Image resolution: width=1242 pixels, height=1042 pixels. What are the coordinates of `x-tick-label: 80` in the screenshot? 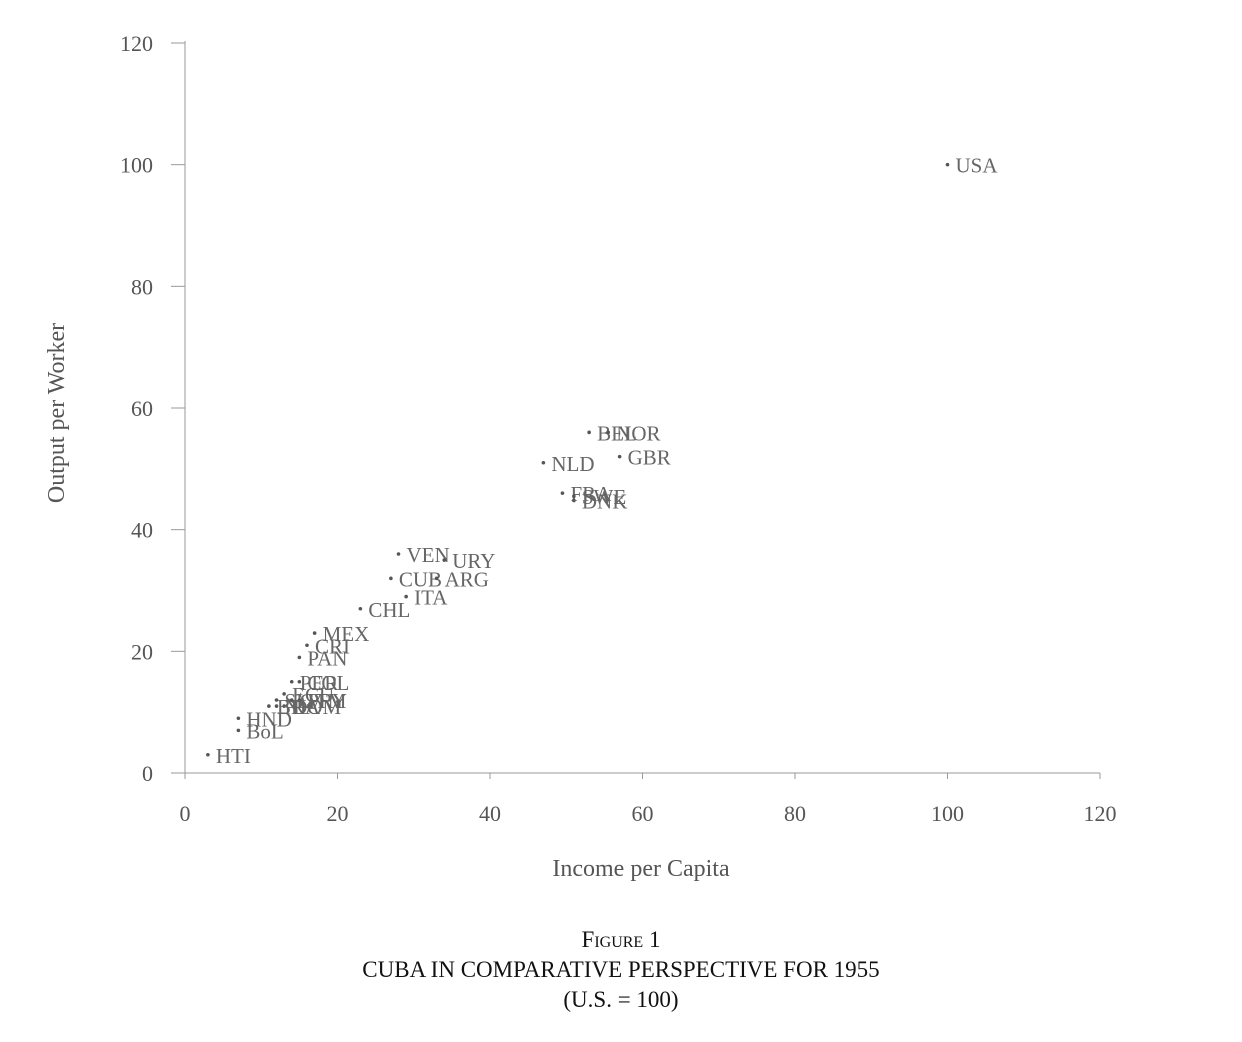 It's located at (795, 813).